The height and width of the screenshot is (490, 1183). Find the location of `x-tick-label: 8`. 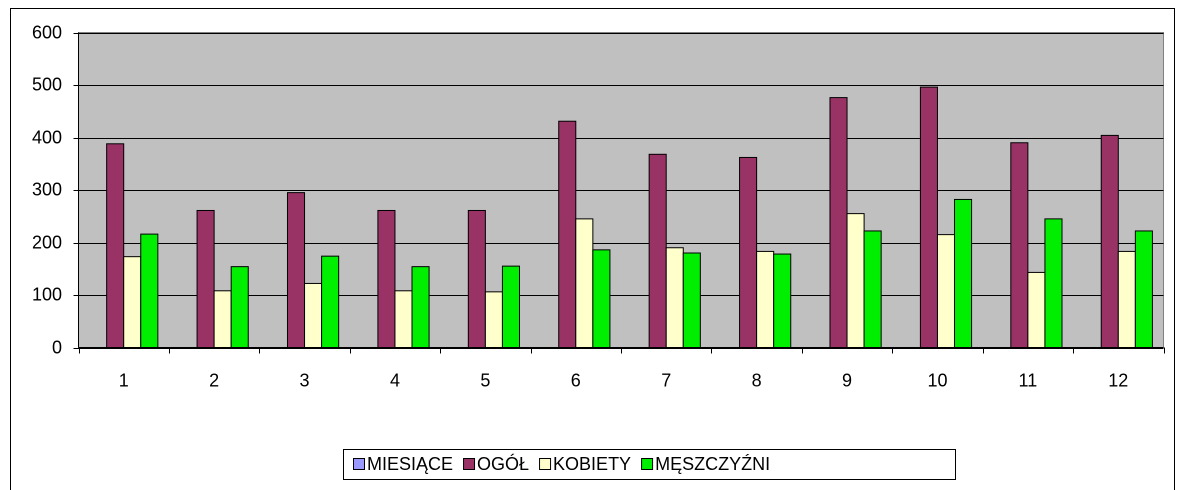

x-tick-label: 8 is located at coordinates (757, 380).